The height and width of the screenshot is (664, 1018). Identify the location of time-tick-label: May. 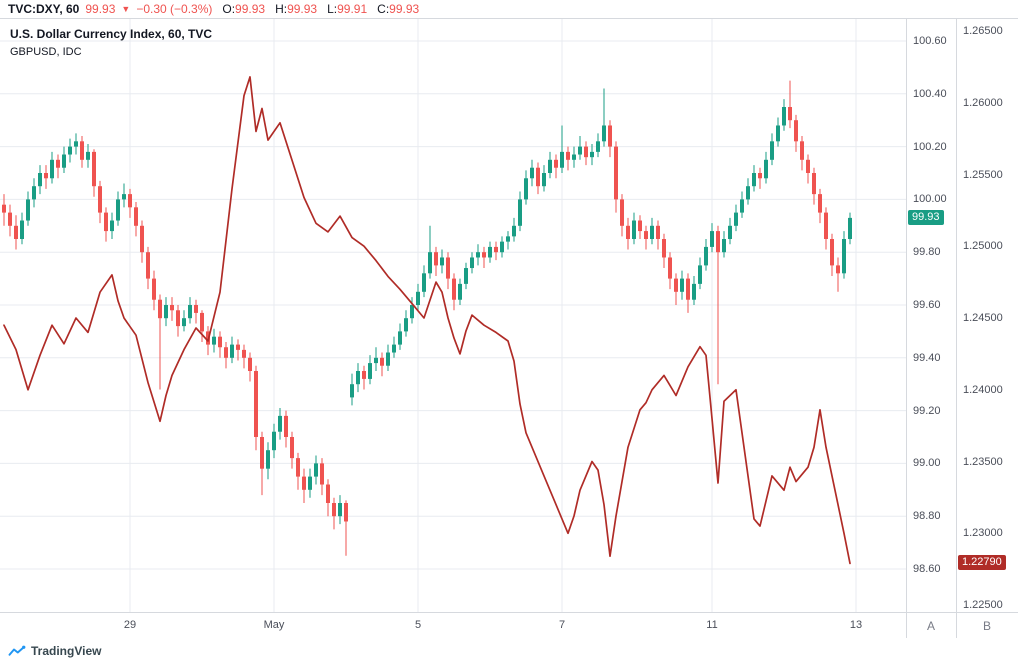
(274, 625).